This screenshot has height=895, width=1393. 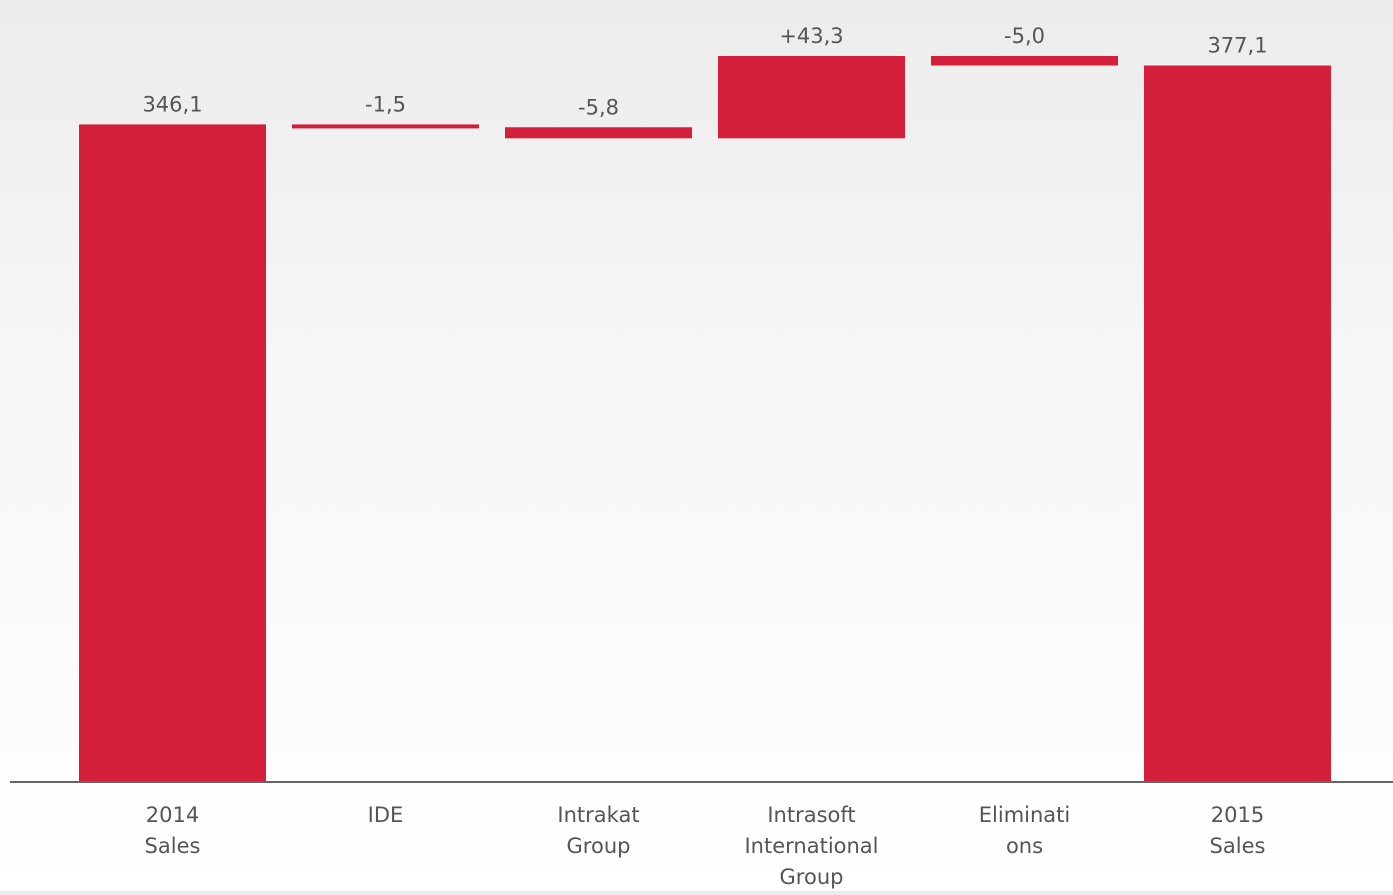 I want to click on category-label-1-line-0: IDE, so click(x=386, y=815).